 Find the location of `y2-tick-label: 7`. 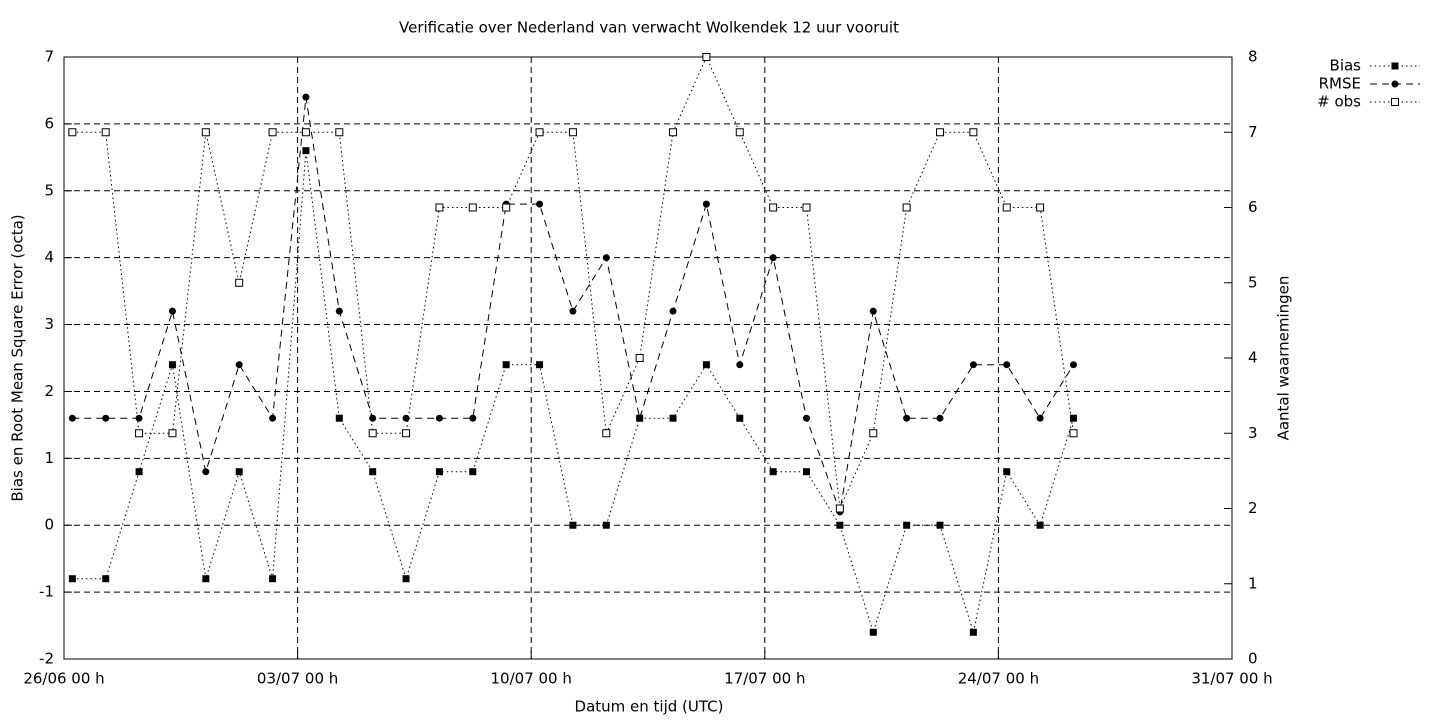

y2-tick-label: 7 is located at coordinates (1253, 132).